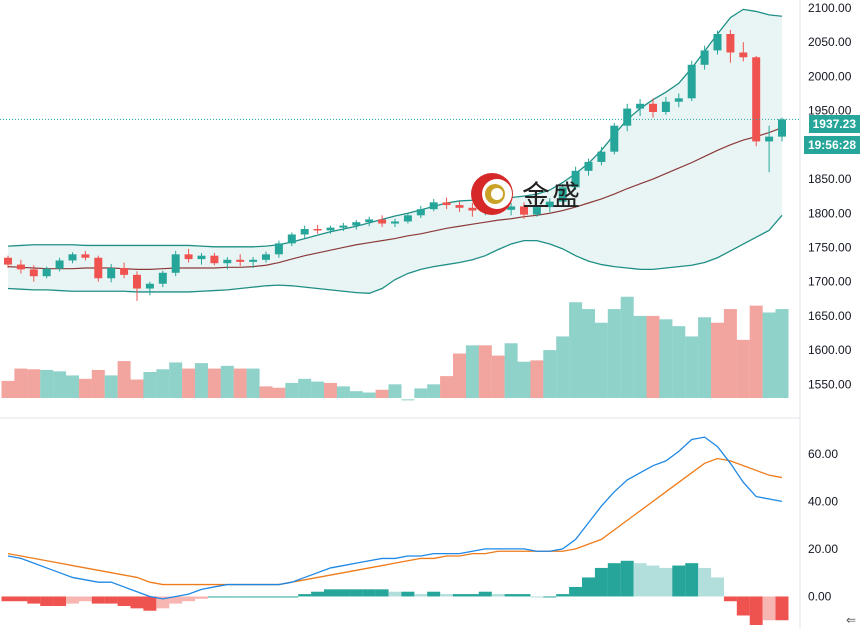  What do you see at coordinates (830, 76) in the screenshot?
I see `price-axis-tick-label: 2000.00` at bounding box center [830, 76].